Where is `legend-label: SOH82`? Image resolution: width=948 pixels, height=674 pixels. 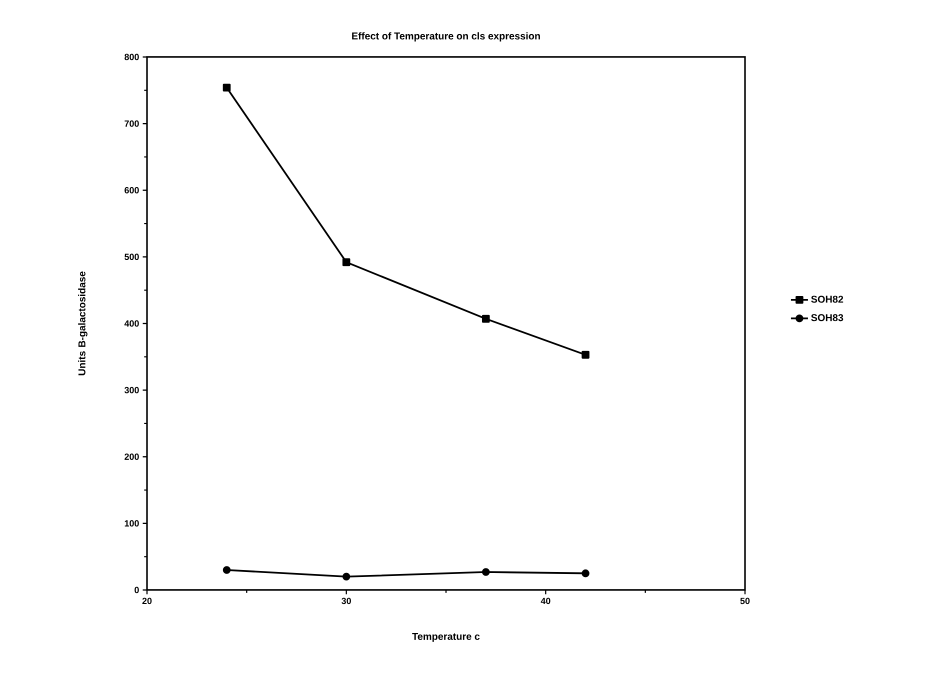 legend-label: SOH82 is located at coordinates (827, 299).